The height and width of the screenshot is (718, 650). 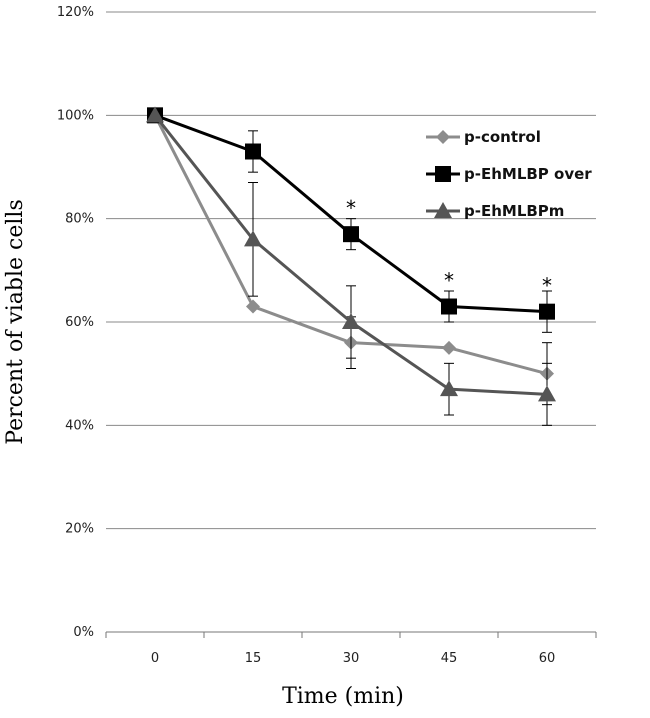 What do you see at coordinates (79, 219) in the screenshot?
I see `y-tick-label: 80%` at bounding box center [79, 219].